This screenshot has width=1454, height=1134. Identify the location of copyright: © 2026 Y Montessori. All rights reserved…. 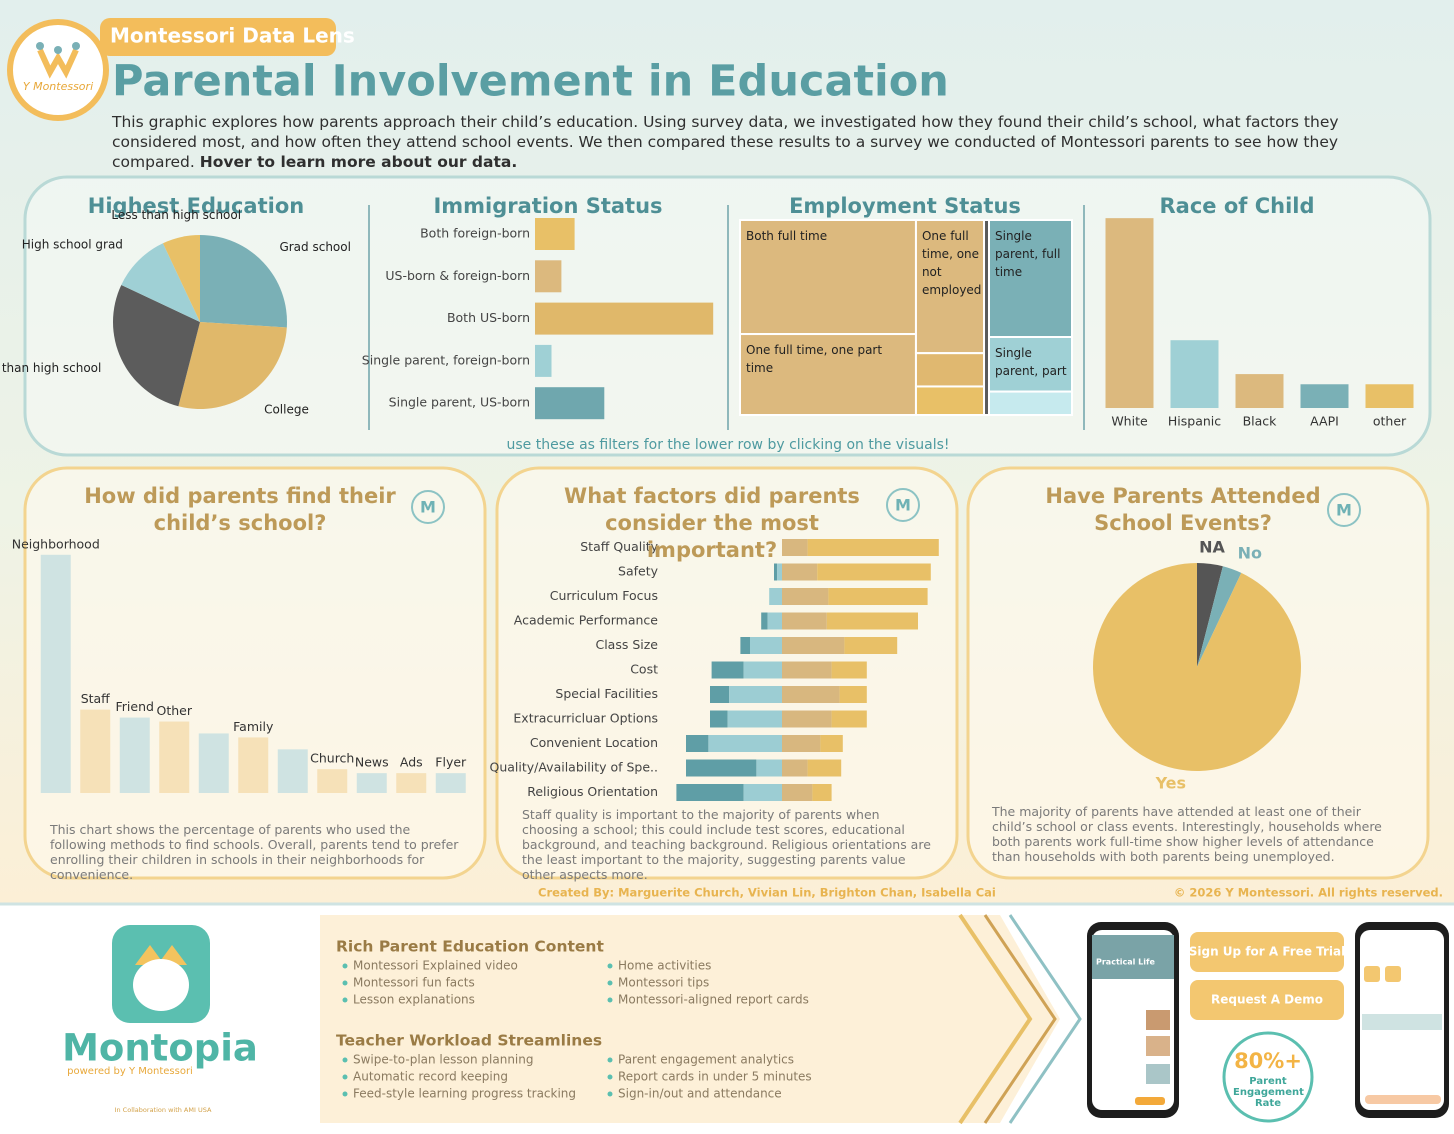
(1308, 893).